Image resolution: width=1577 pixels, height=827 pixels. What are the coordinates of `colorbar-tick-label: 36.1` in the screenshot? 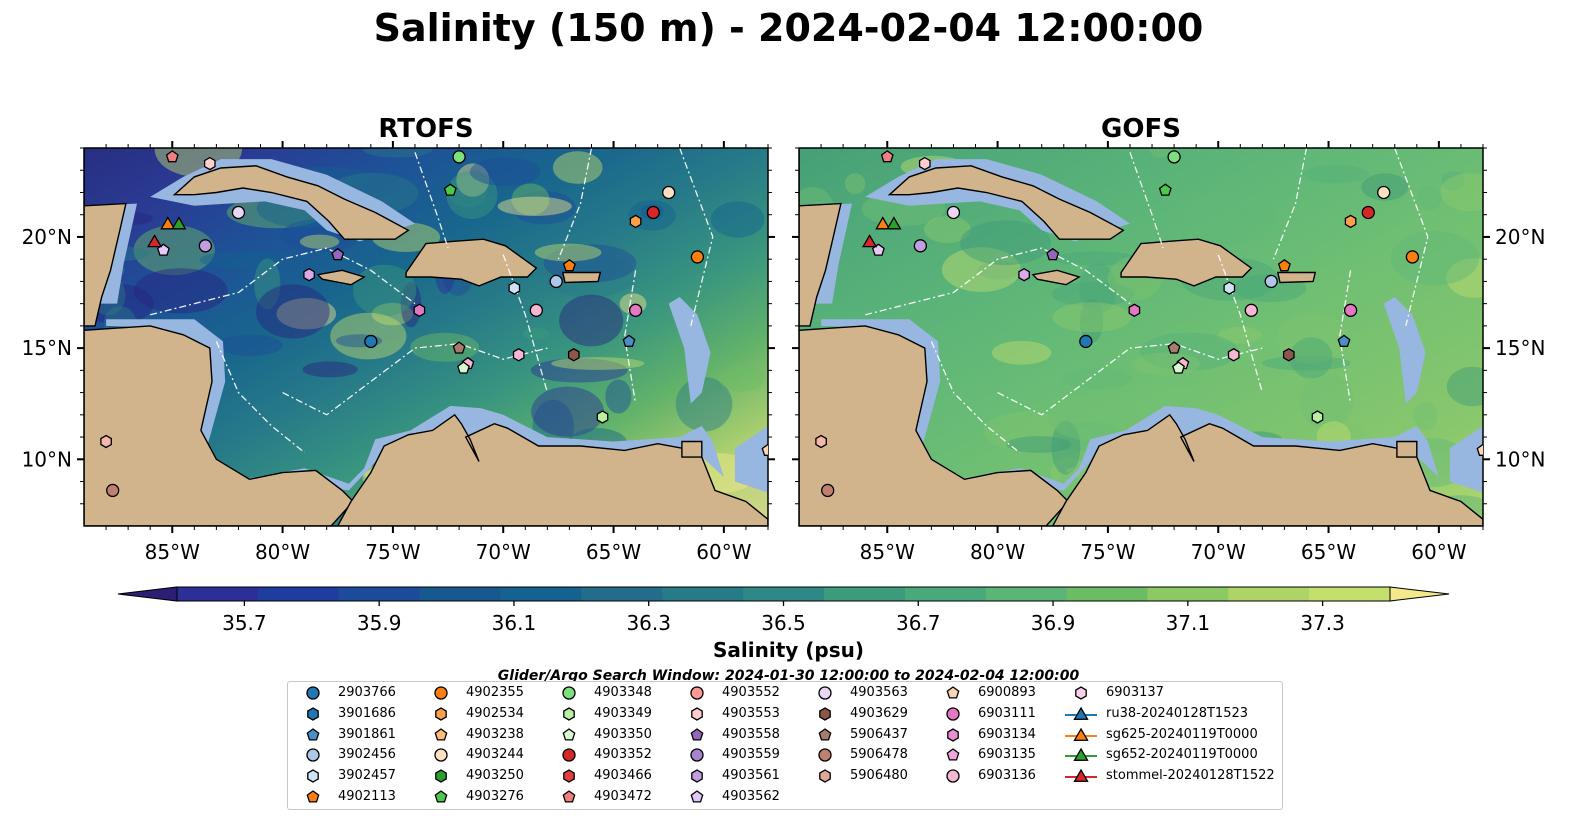 It's located at (514, 623).